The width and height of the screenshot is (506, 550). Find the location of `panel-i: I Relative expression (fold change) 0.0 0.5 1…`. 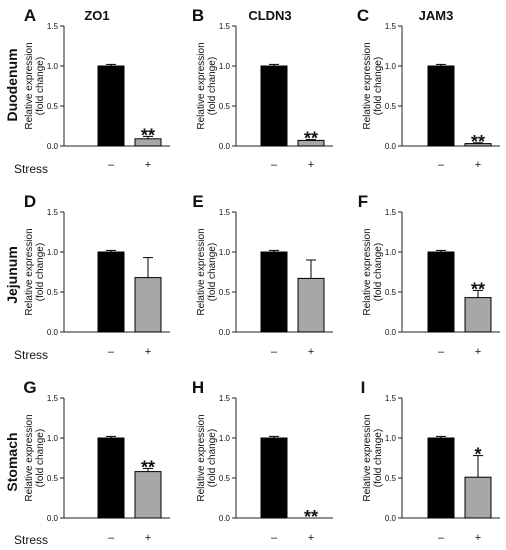

panel-i: I Relative expression (fold change) 0.0 0.5 1… is located at coordinates (430, 461).